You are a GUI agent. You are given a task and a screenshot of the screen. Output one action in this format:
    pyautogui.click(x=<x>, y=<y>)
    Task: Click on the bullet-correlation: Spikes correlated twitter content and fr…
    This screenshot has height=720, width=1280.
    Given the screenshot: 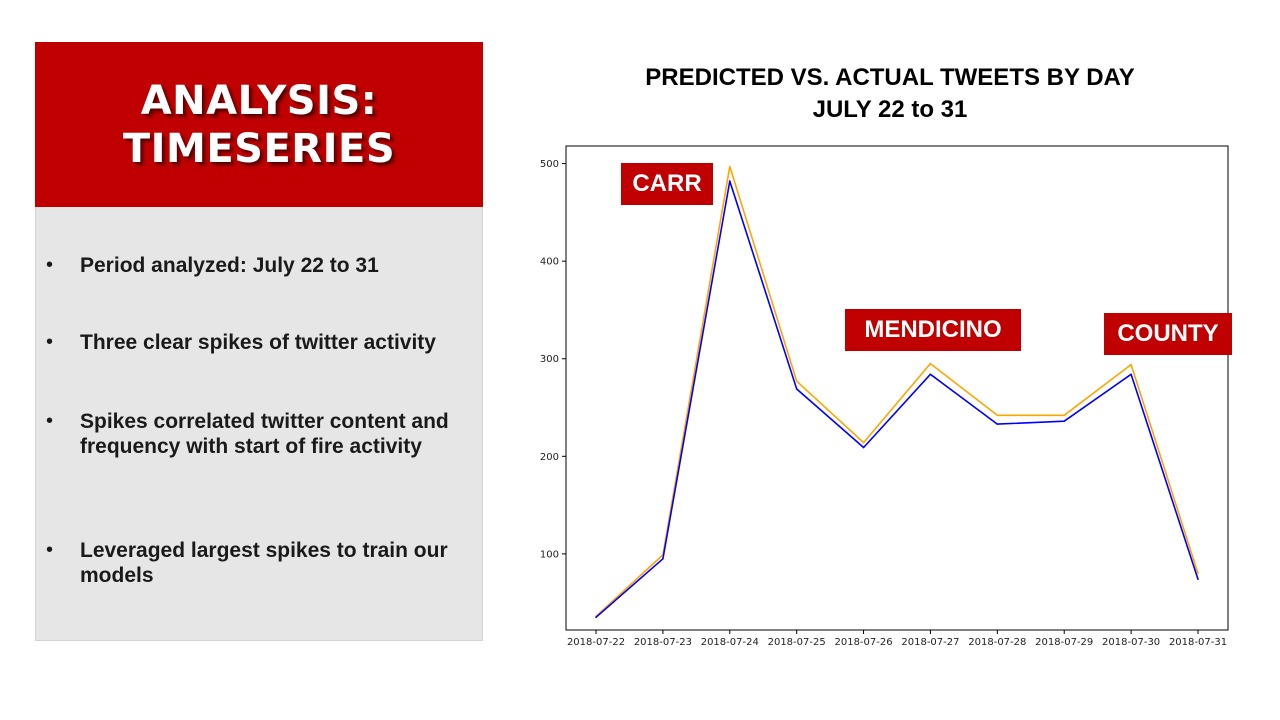 What is the action you would take?
    pyautogui.click(x=264, y=434)
    